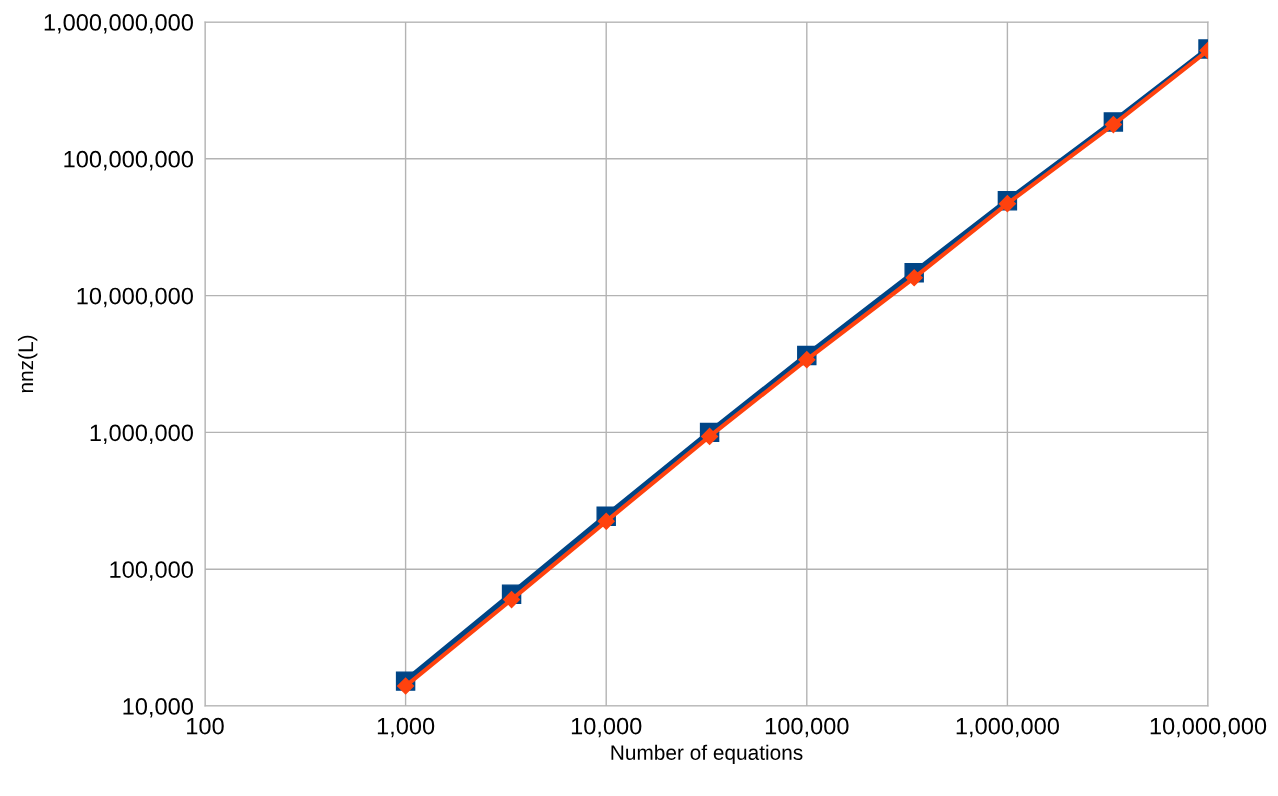 Image resolution: width=1278 pixels, height=796 pixels. I want to click on x-tick-label: 100,000, so click(807, 727).